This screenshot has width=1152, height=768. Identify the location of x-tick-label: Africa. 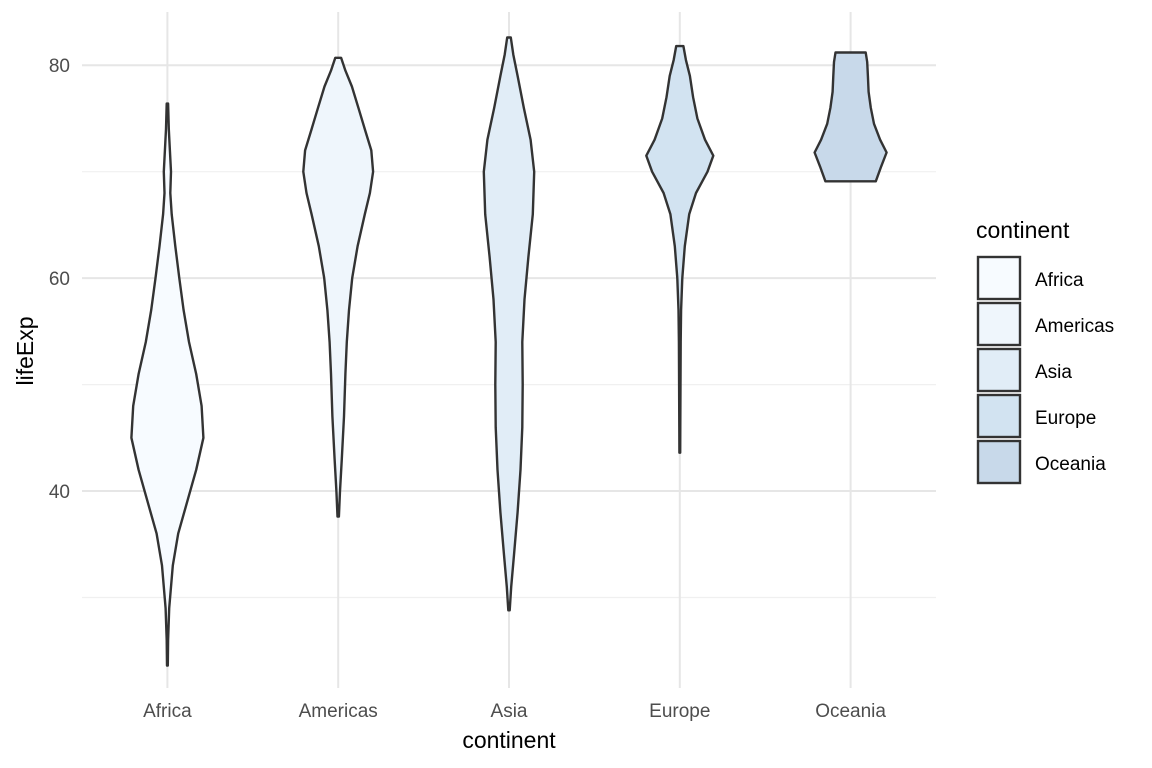
(167, 711).